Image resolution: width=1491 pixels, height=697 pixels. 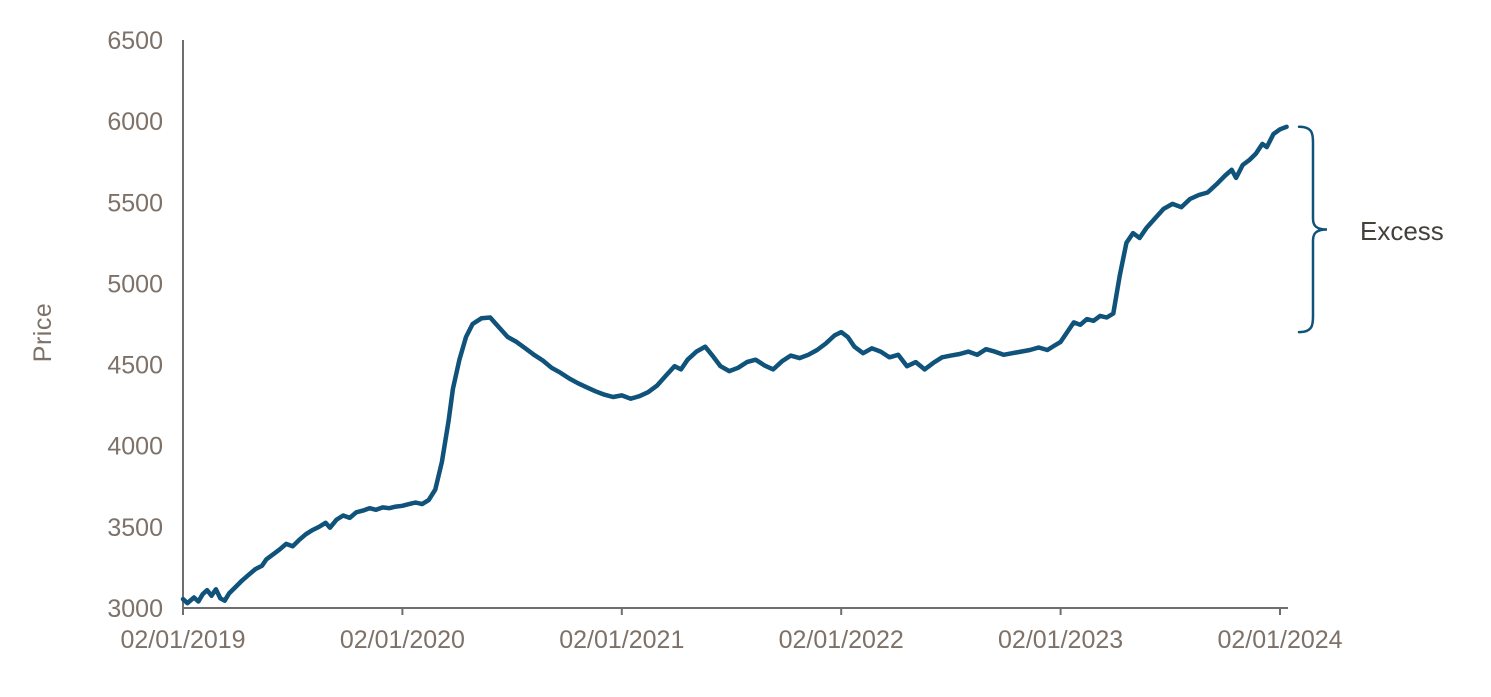 I want to click on y-tick-label: 3500, so click(x=135, y=528).